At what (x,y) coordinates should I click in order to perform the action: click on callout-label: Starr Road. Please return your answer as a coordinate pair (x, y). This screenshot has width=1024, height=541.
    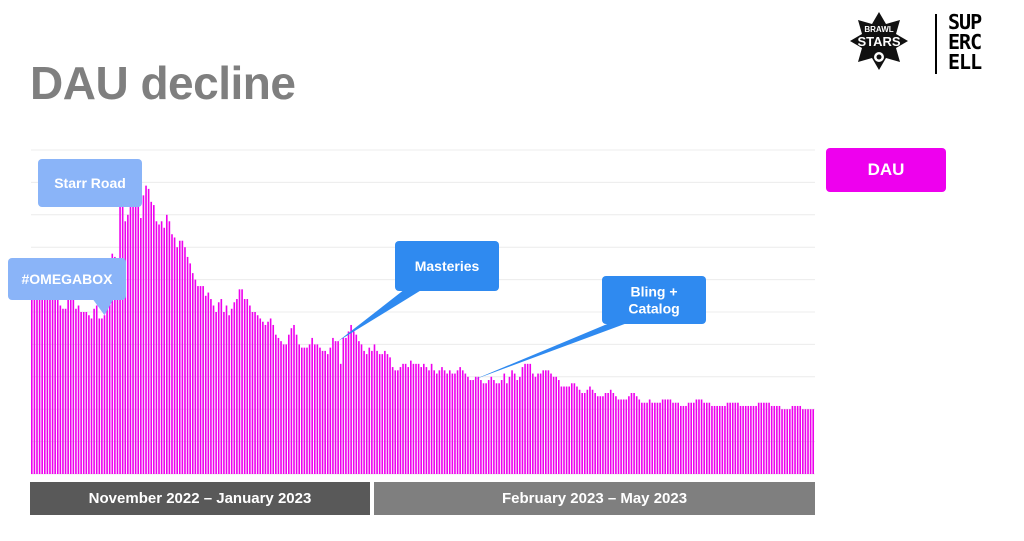
    Looking at the image, I should click on (90, 183).